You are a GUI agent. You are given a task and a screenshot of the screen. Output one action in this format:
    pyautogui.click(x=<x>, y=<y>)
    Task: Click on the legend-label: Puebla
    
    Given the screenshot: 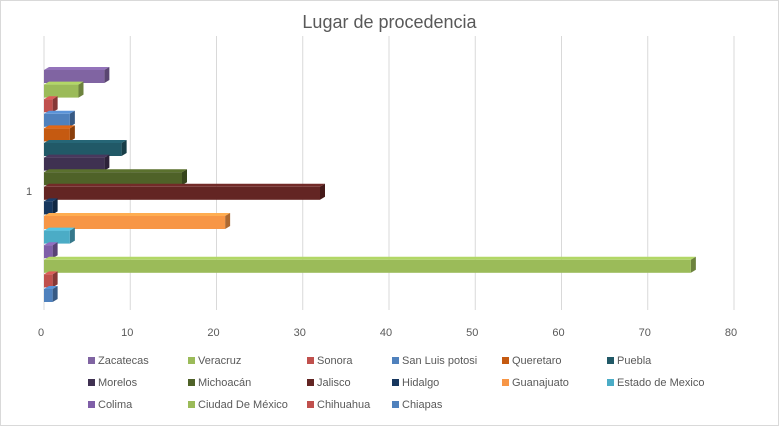 What is the action you would take?
    pyautogui.click(x=634, y=361)
    